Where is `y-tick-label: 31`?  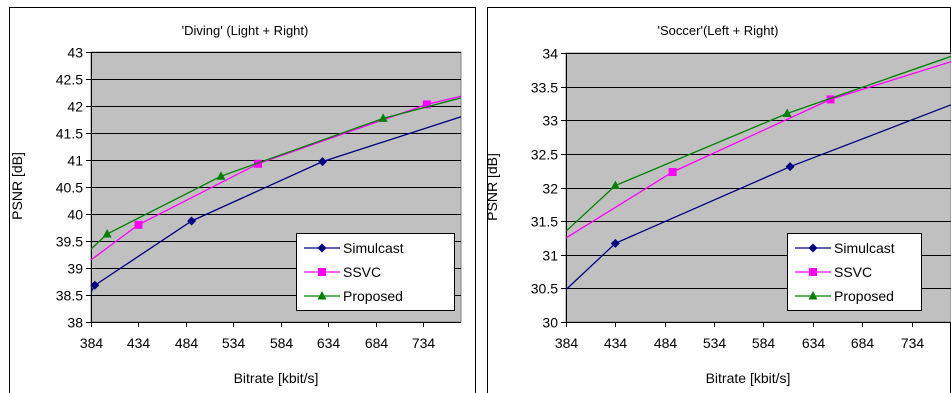
y-tick-label: 31 is located at coordinates (550, 256).